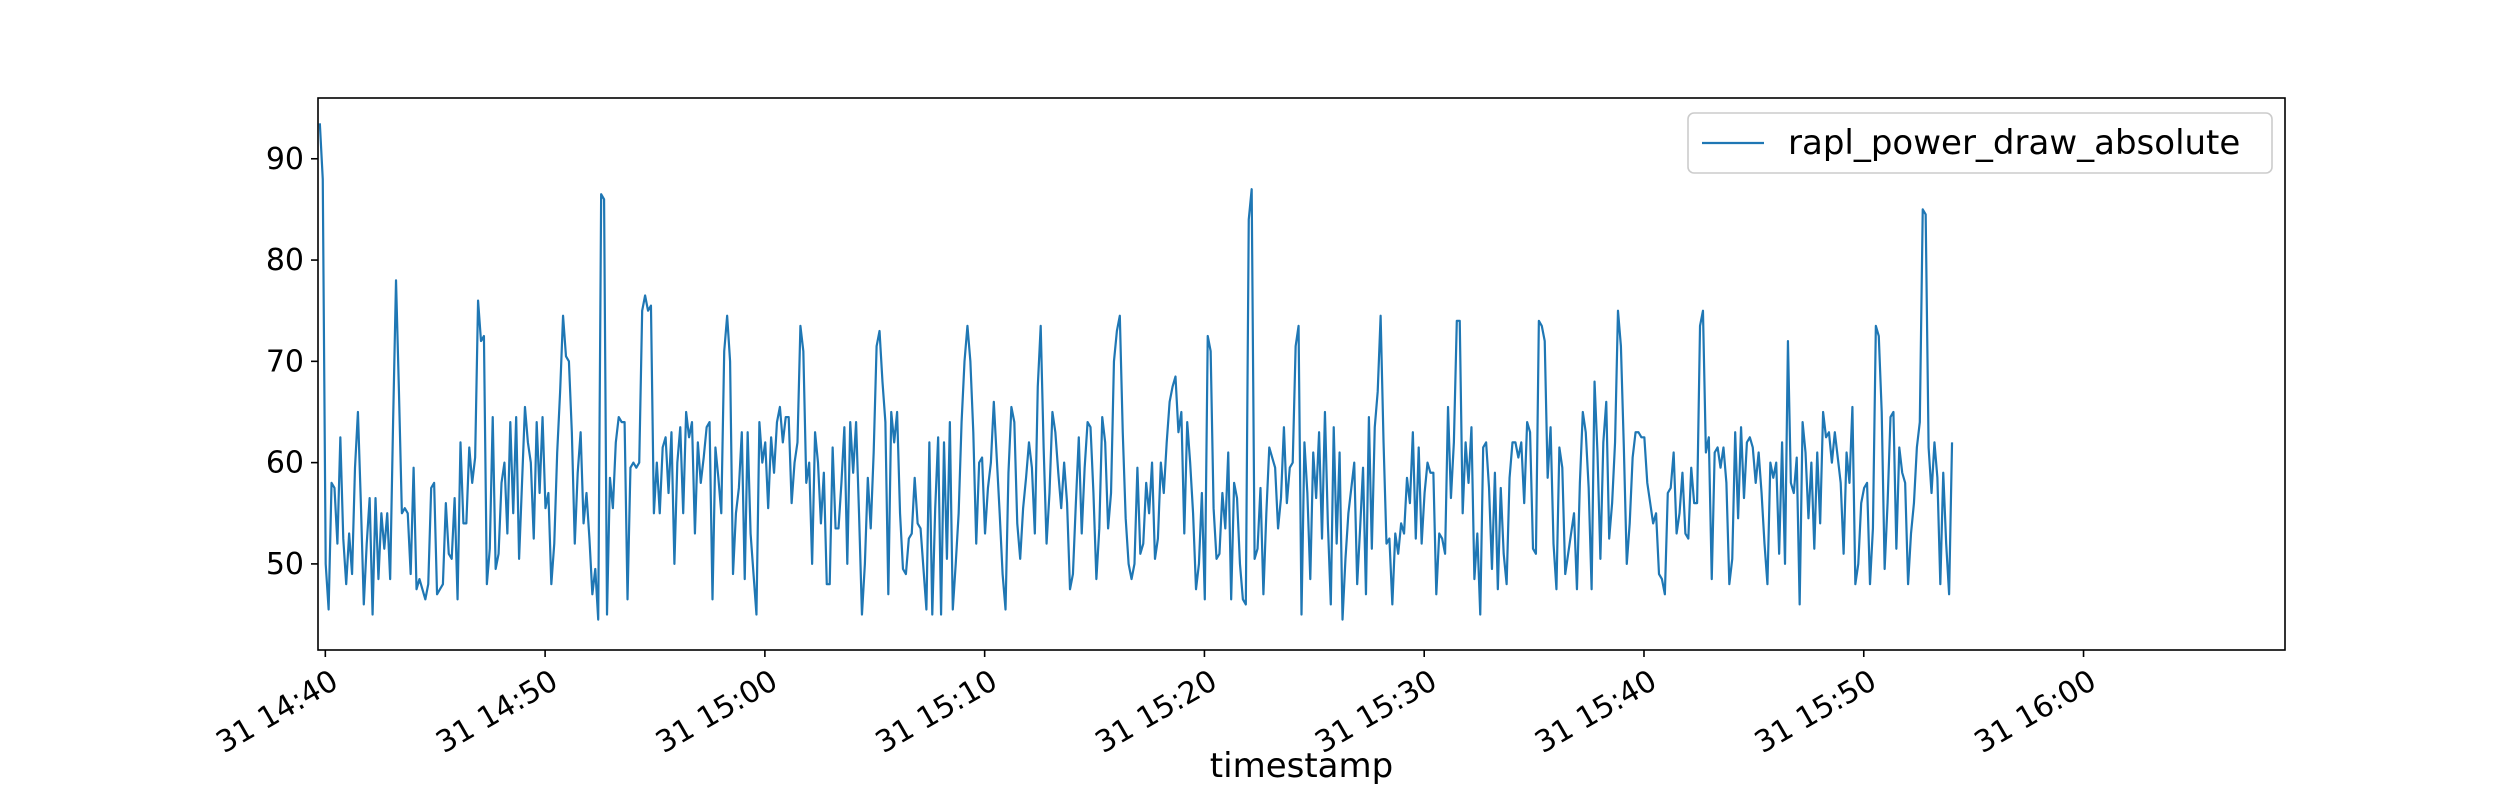  I want to click on legend: rapl_power_draw_absolute, so click(1980, 143).